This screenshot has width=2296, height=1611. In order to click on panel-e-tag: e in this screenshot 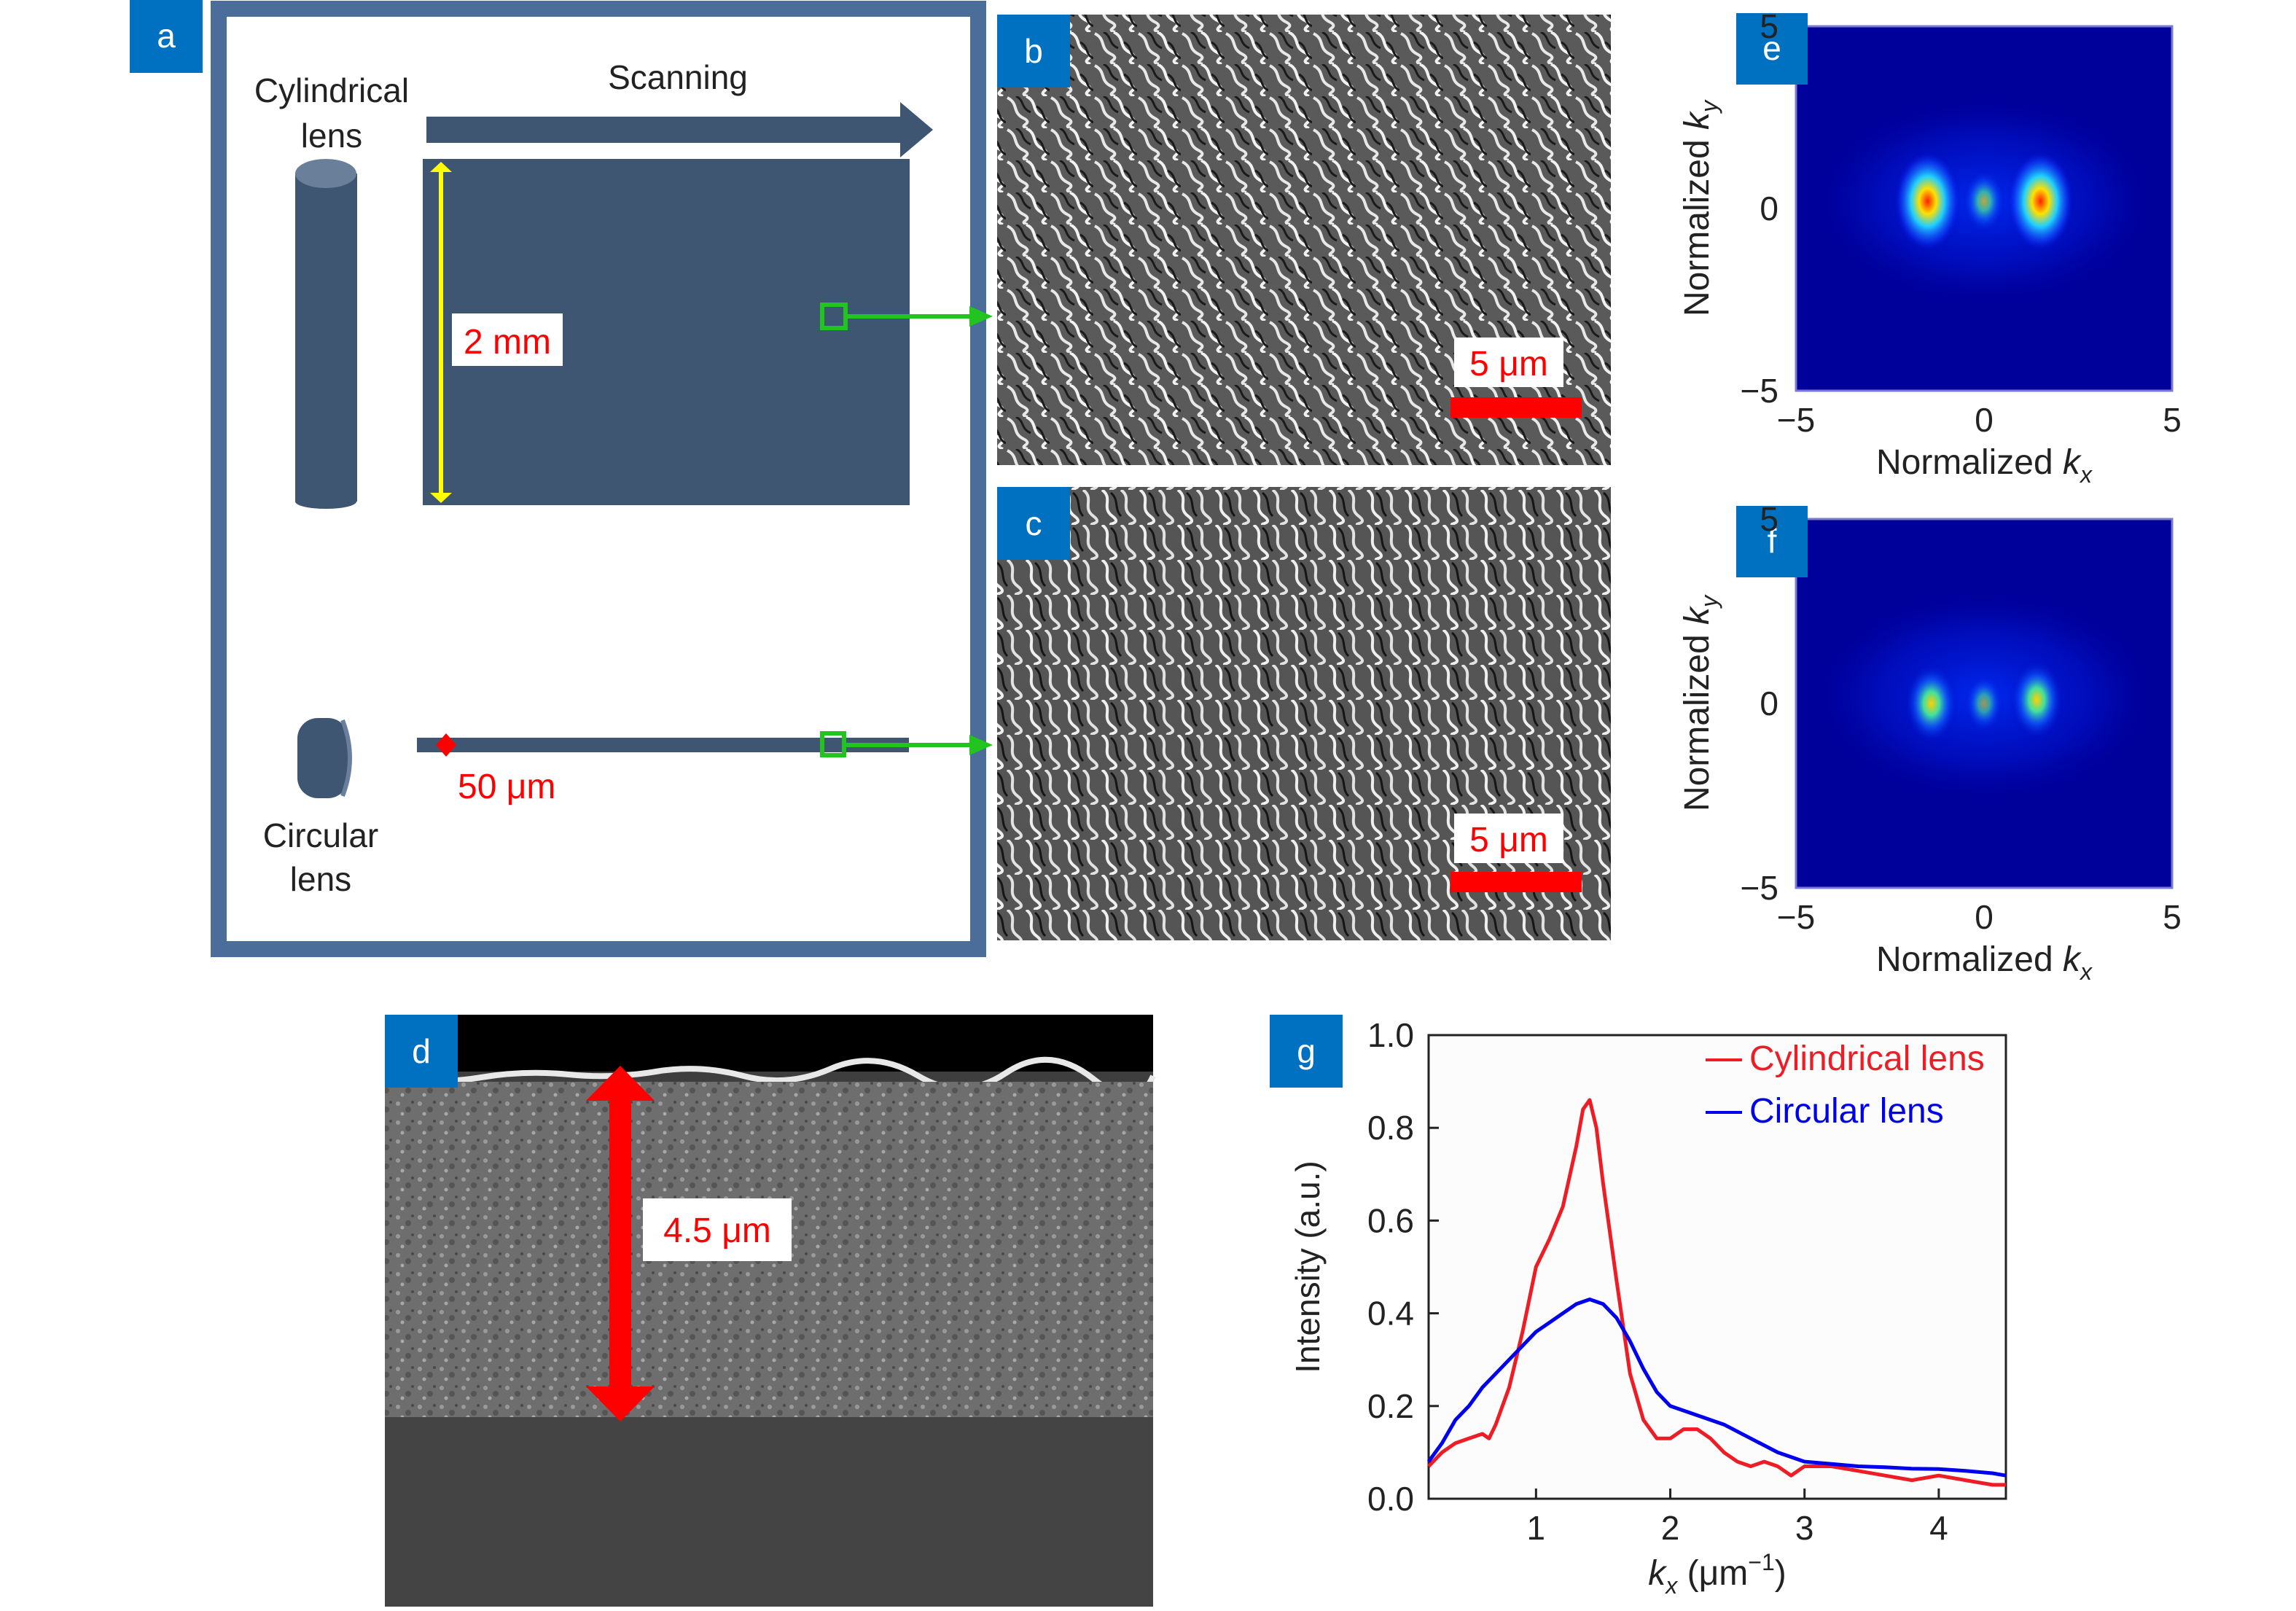, I will do `click(1771, 48)`.